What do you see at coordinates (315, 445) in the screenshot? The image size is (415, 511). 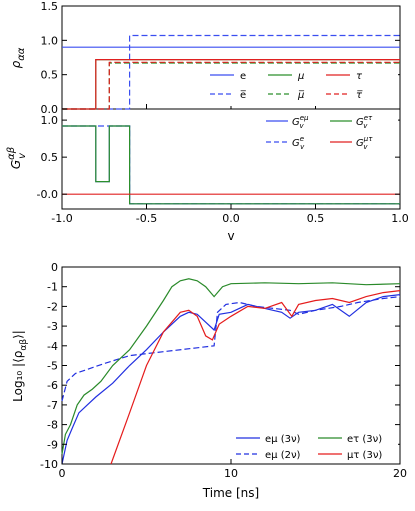 I see `bottom-legend: eμ (3ν) eτ (3ν) eμ (2ν) μτ (3ν)` at bounding box center [315, 445].